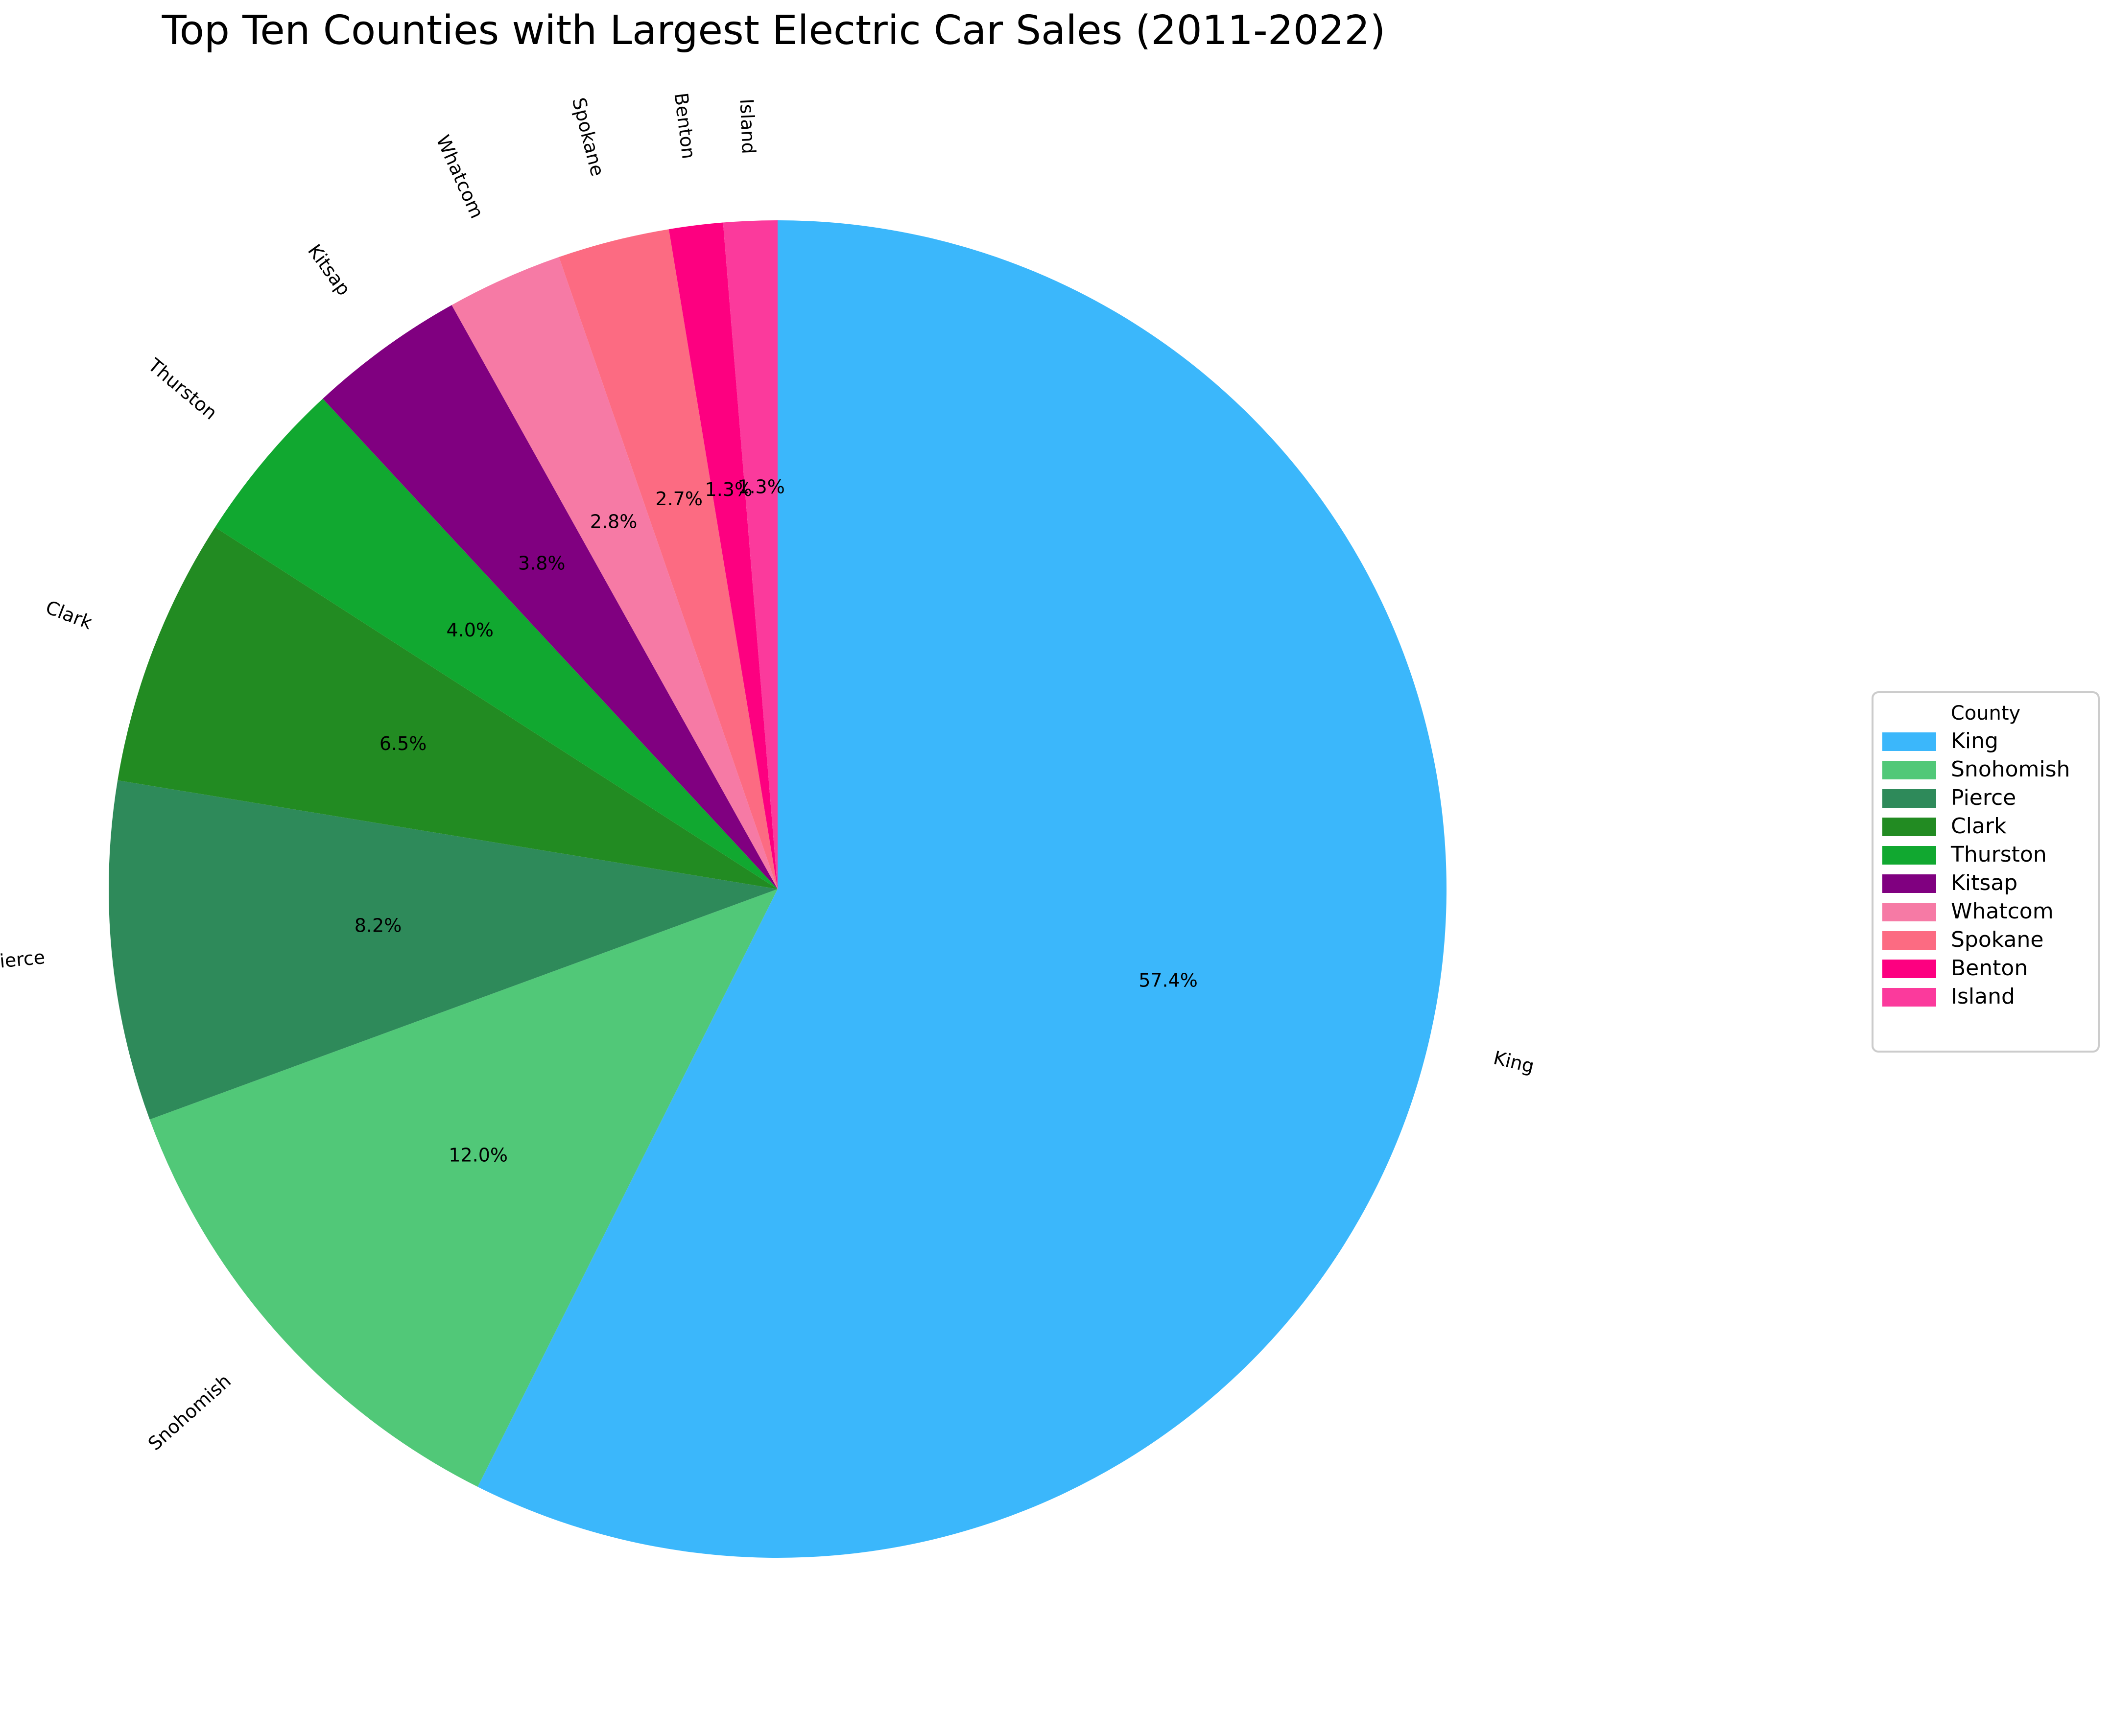 The image size is (2111, 1736). I want to click on legend-swatch-benton, so click(1909, 969).